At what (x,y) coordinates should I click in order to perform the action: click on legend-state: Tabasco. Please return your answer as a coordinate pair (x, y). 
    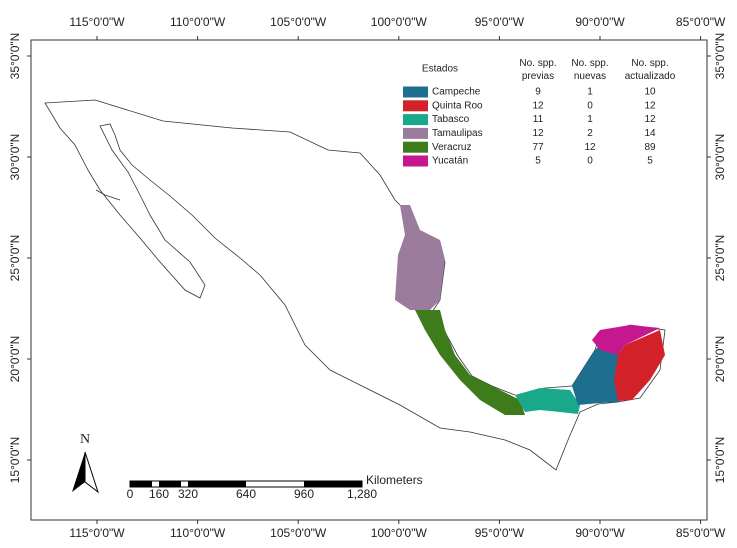
    Looking at the image, I should click on (451, 119).